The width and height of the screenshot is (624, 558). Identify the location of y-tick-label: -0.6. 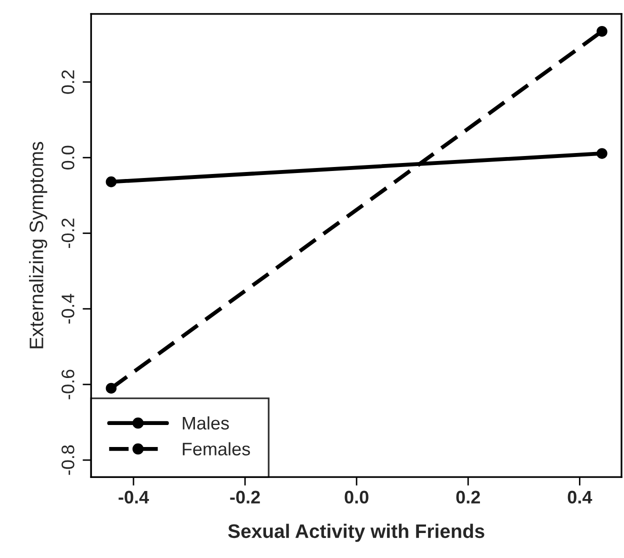
(68, 385).